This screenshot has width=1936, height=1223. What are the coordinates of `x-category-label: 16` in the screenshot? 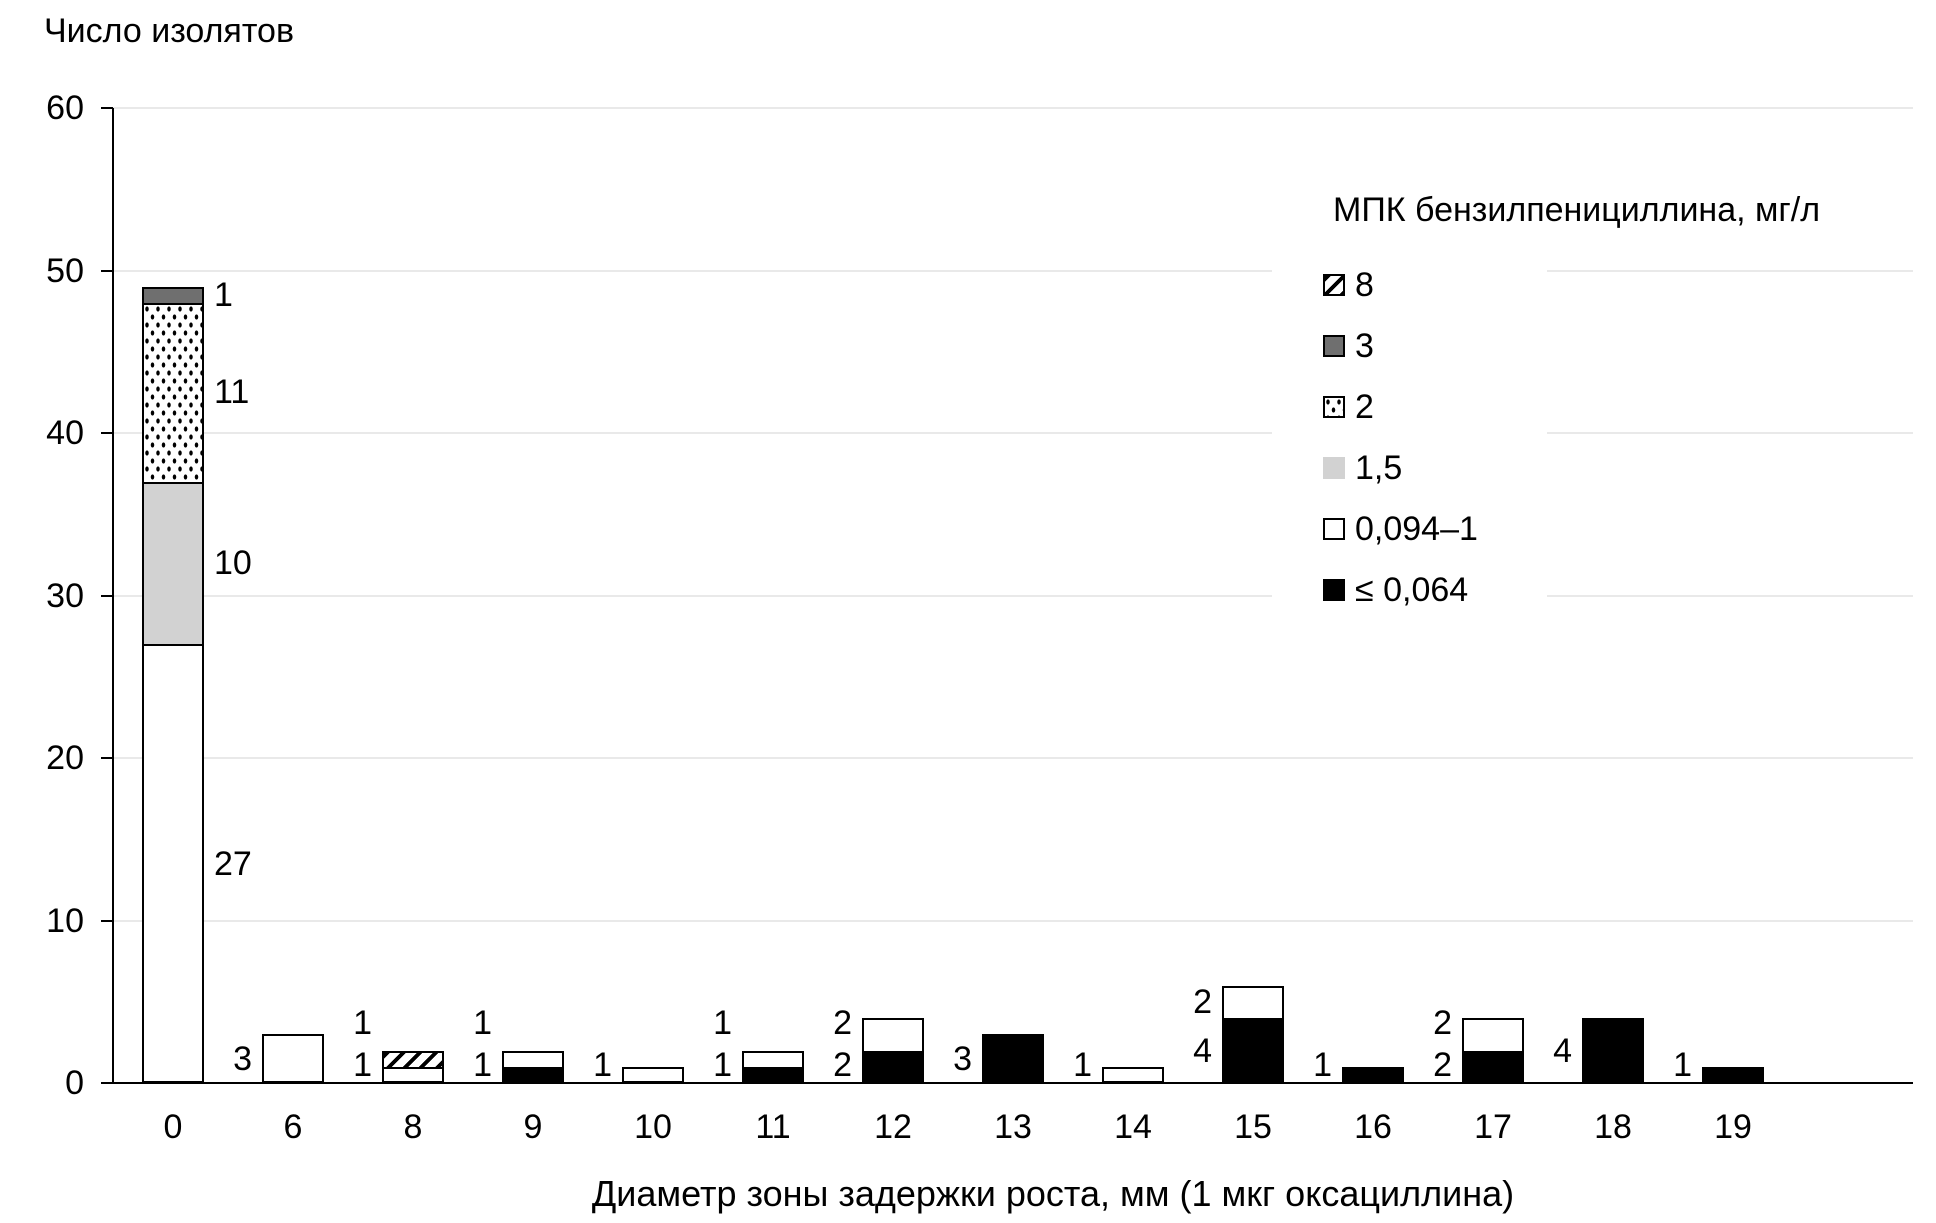 It's located at (1373, 1127).